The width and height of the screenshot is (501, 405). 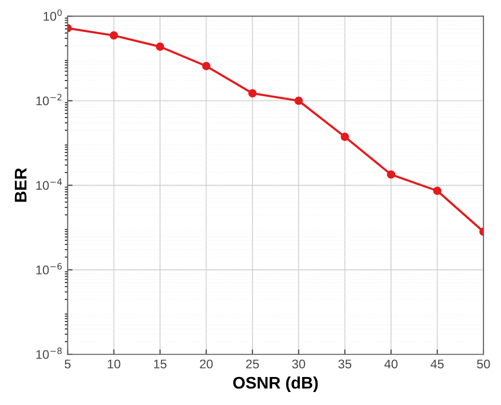 What do you see at coordinates (67, 364) in the screenshot?
I see `x-tick-label: 5` at bounding box center [67, 364].